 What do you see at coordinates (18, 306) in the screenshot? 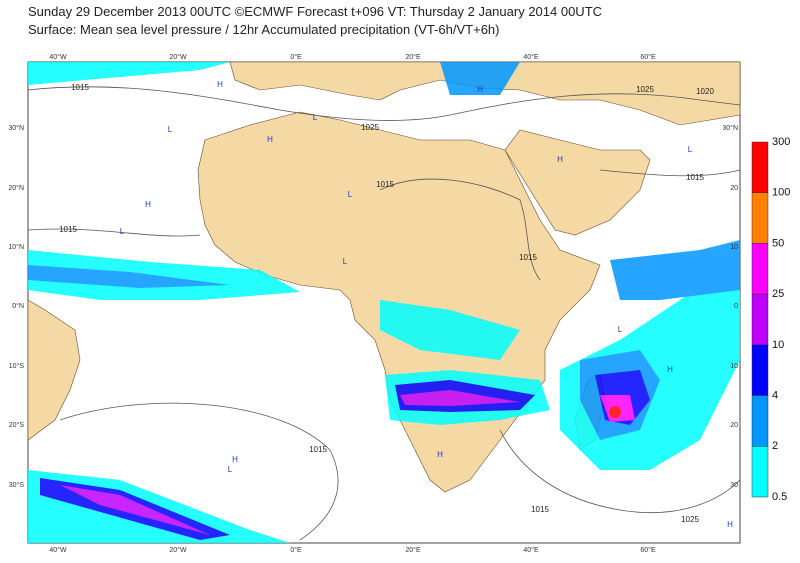
I see `lat-label: 0°N` at bounding box center [18, 306].